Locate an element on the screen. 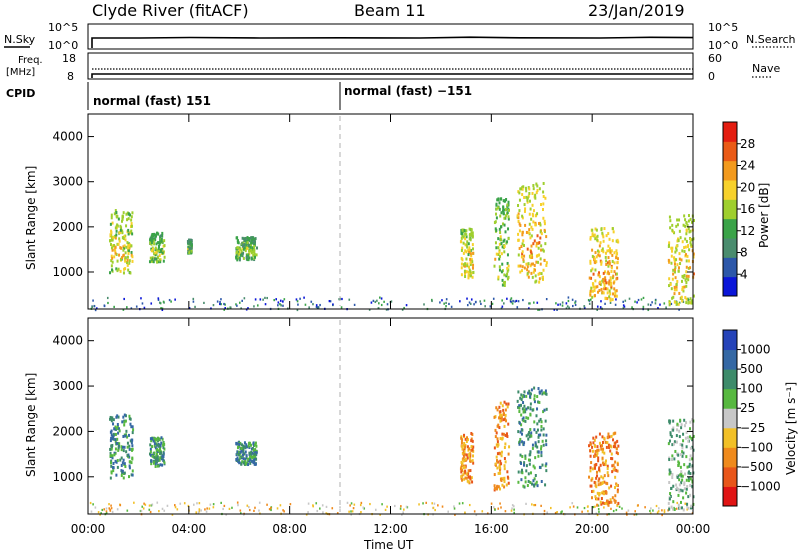 The width and height of the screenshot is (800, 554). freq-unit-label: [MHz] is located at coordinates (20, 72).